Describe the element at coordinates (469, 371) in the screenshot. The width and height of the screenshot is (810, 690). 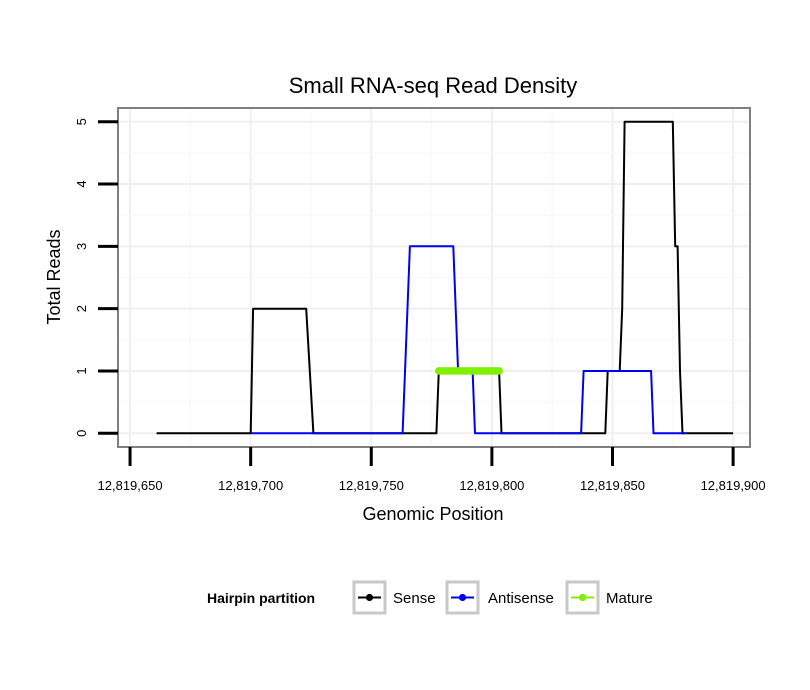
I see `series-mature` at that location.